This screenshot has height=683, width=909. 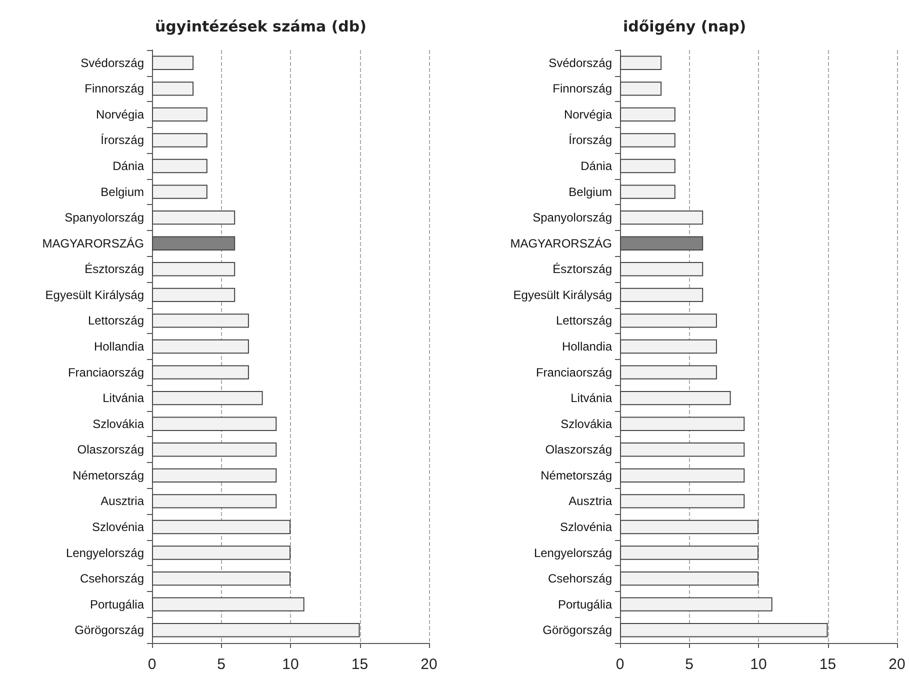 I want to click on y-tick-label: Olaszország, so click(x=110, y=449).